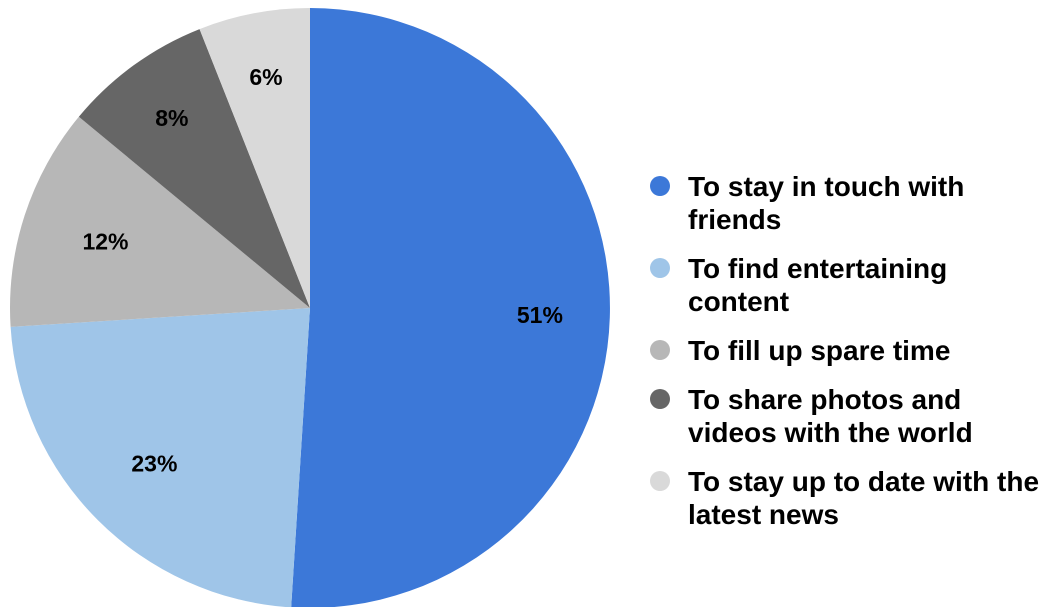 The height and width of the screenshot is (607, 1058). What do you see at coordinates (739, 301) in the screenshot?
I see `legend-label-line: content` at bounding box center [739, 301].